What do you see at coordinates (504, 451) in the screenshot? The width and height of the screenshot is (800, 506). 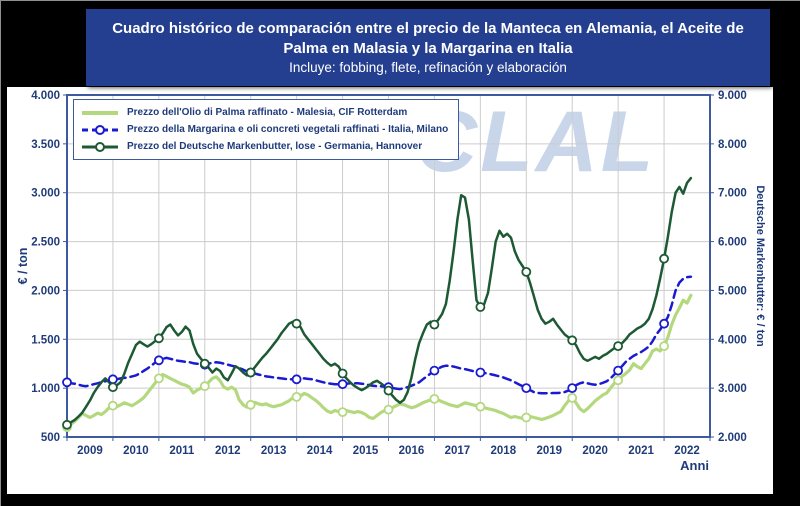 I see `svg-text: 2018` at bounding box center [504, 451].